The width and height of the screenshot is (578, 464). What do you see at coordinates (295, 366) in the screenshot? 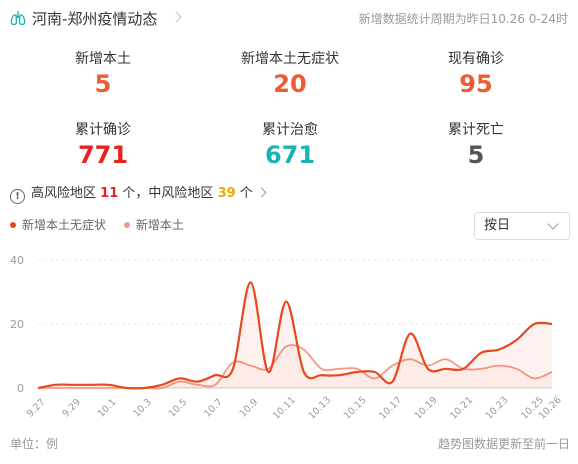
I see `series-area-local` at bounding box center [295, 366].